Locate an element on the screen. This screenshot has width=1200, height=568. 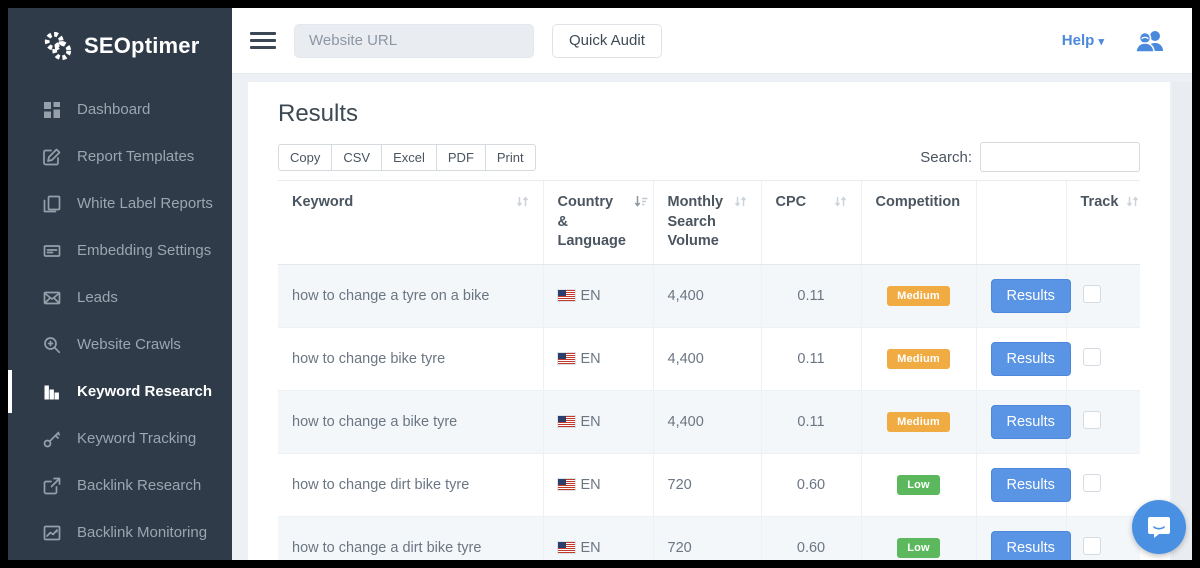
website-url-input is located at coordinates (414, 40).